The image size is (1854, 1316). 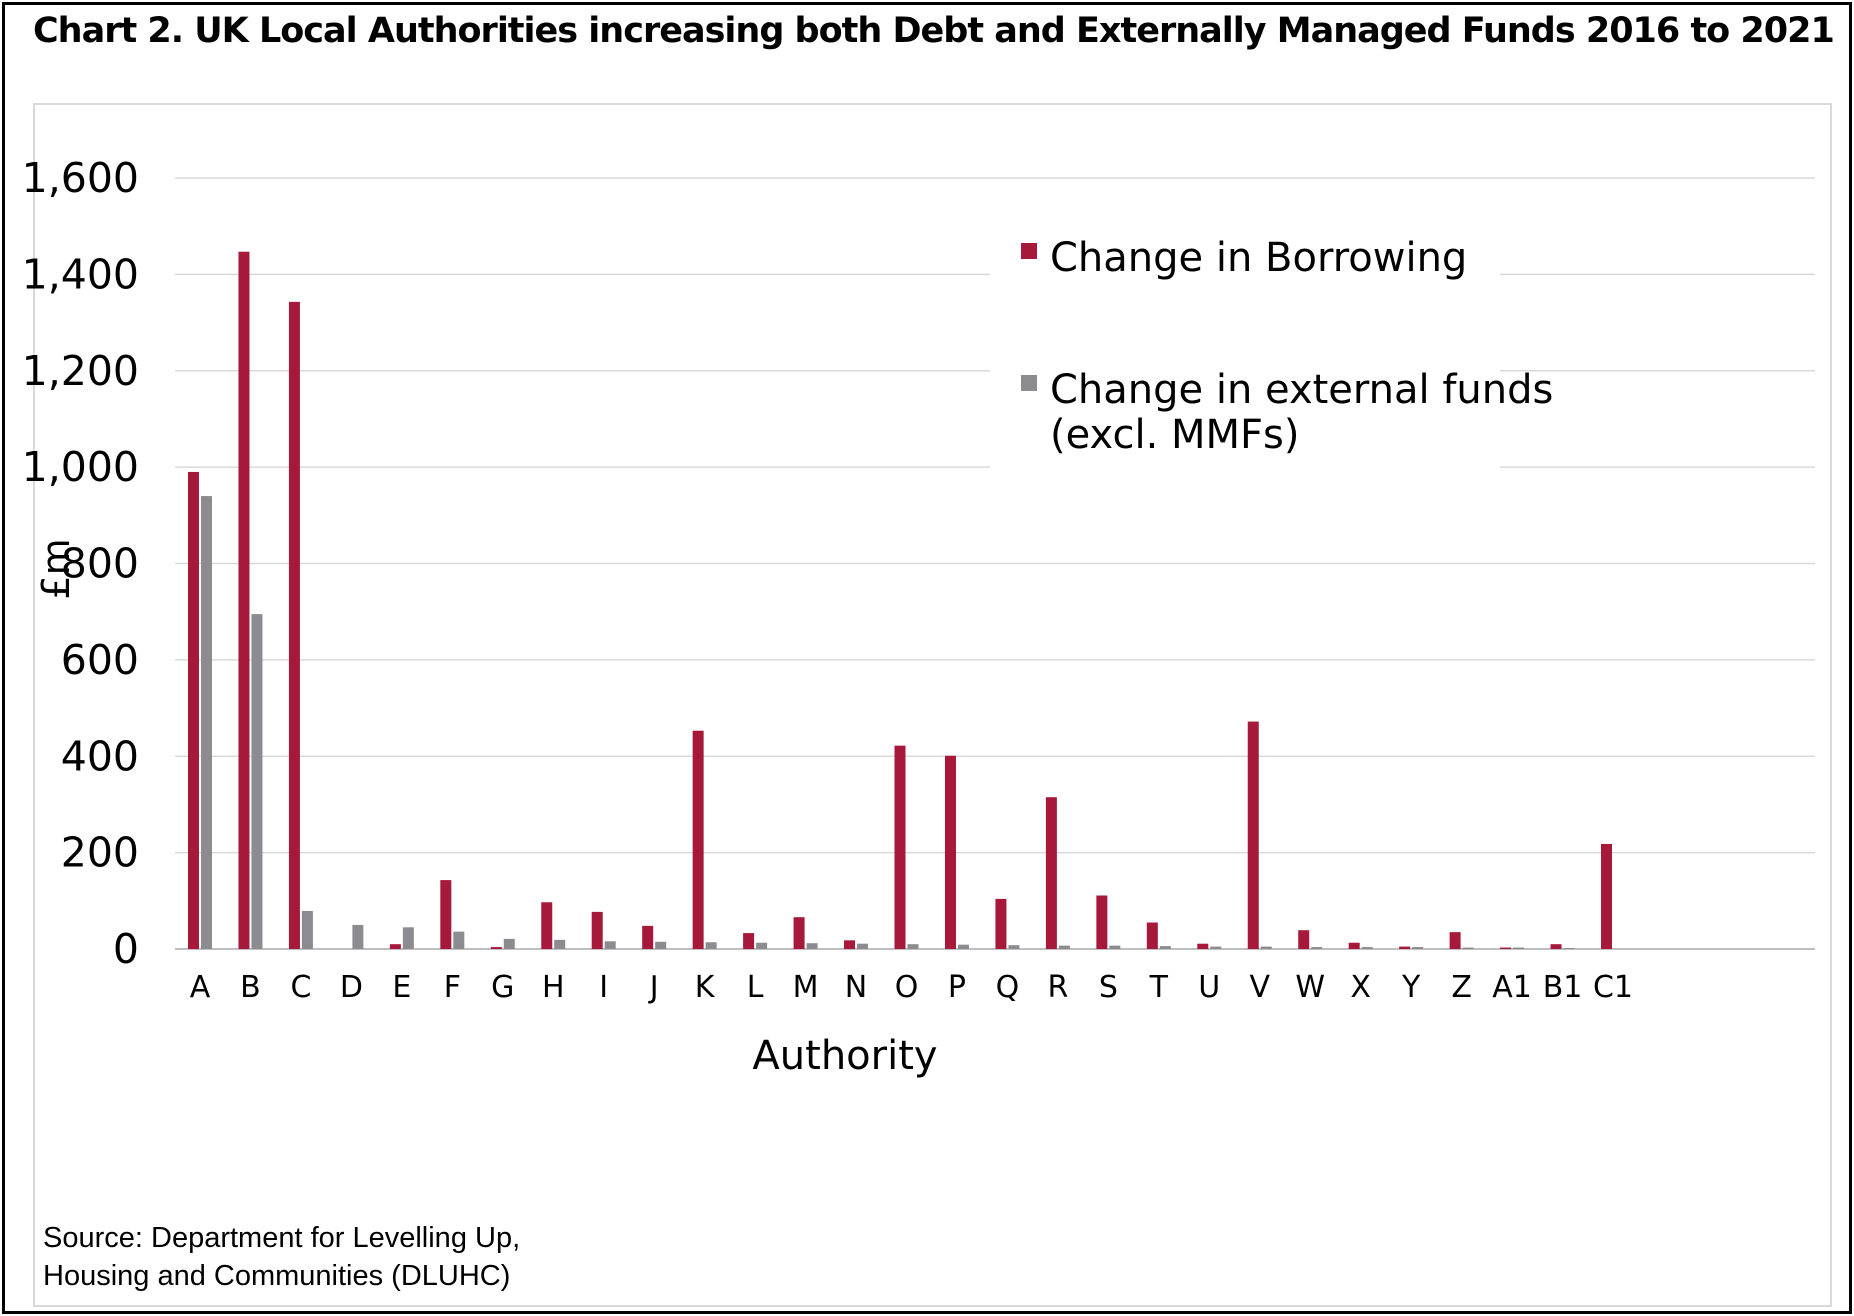 I want to click on x-tick-label: Q, so click(x=1008, y=987).